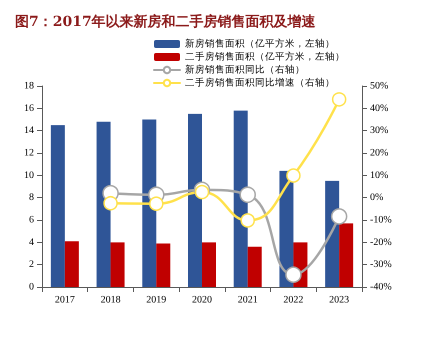 This screenshot has height=341, width=422. I want to click on y-tick-label: 6, so click(31, 220).